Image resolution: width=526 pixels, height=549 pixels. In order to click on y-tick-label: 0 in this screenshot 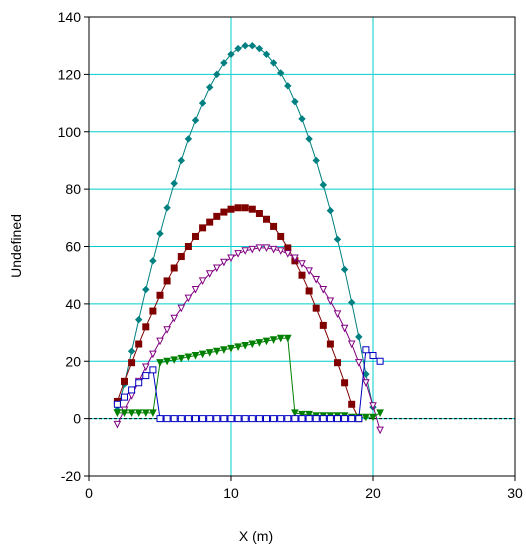, I will do `click(77, 419)`.